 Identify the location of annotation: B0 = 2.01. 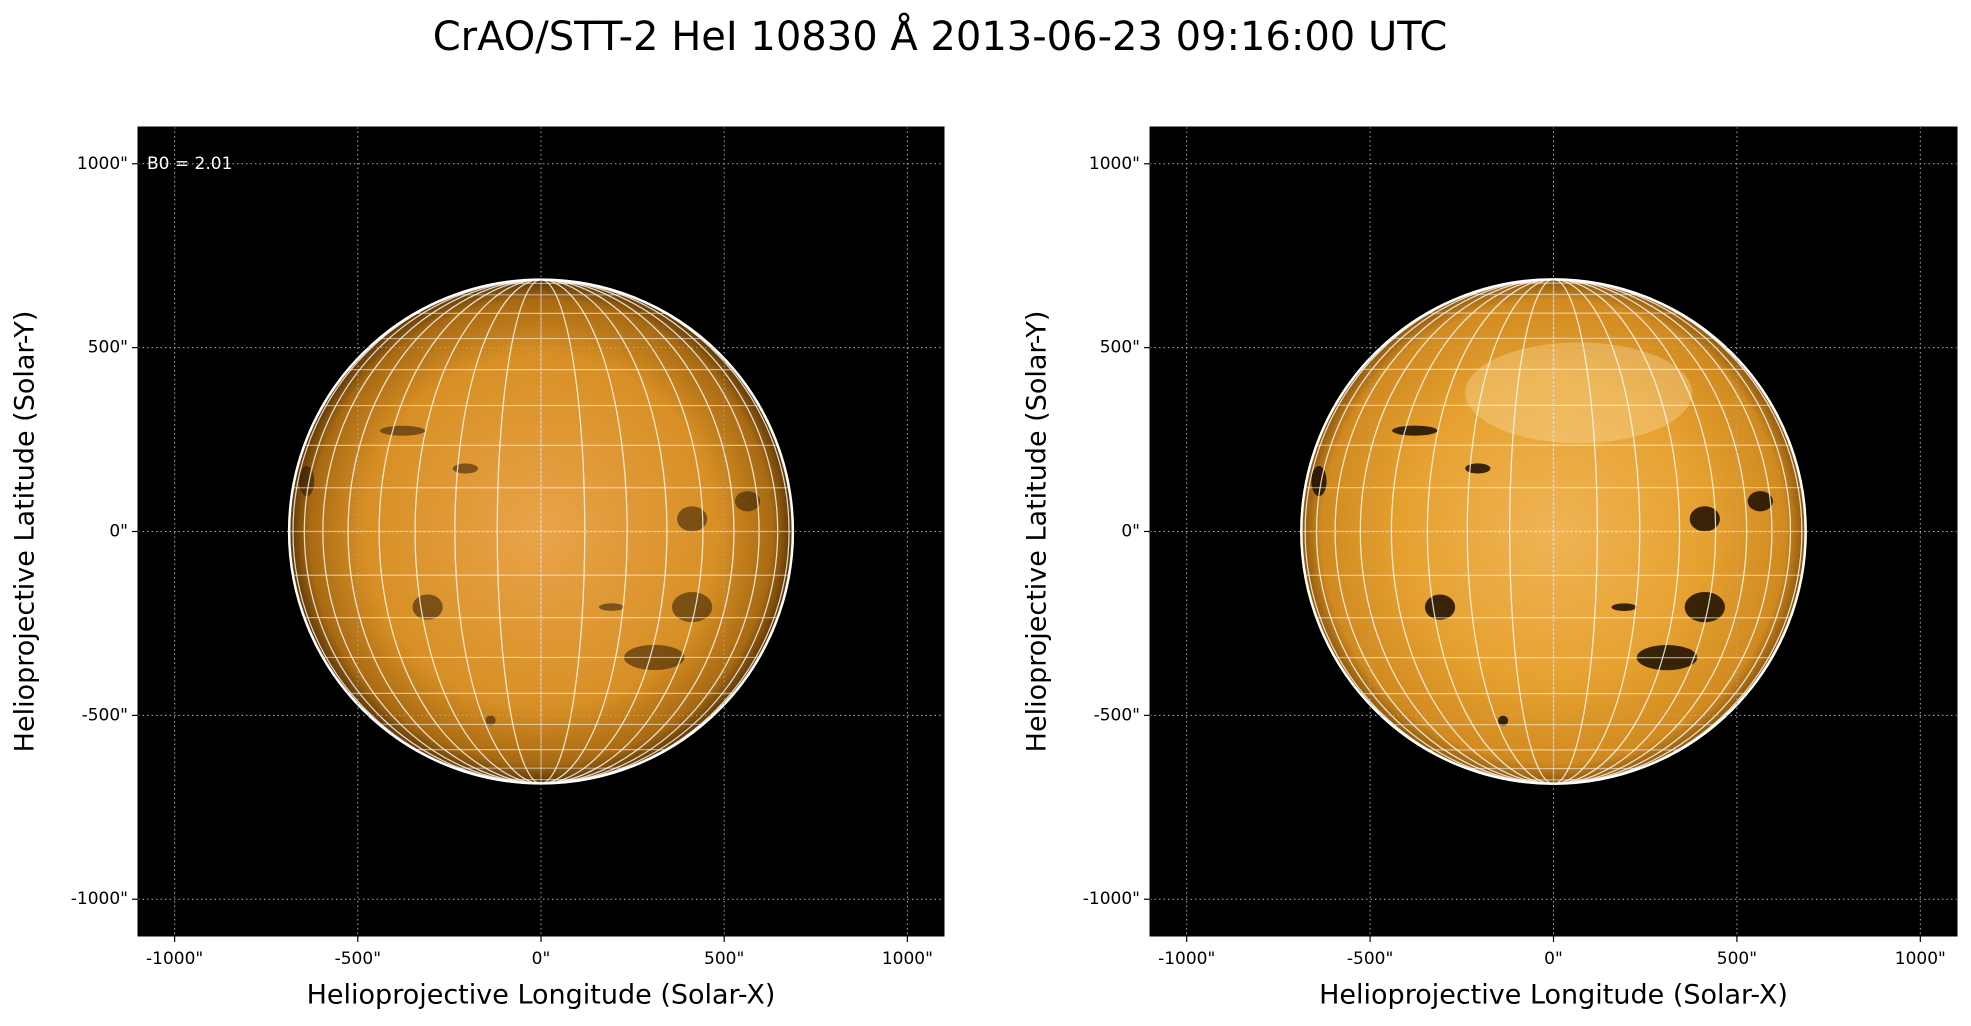
(189, 164).